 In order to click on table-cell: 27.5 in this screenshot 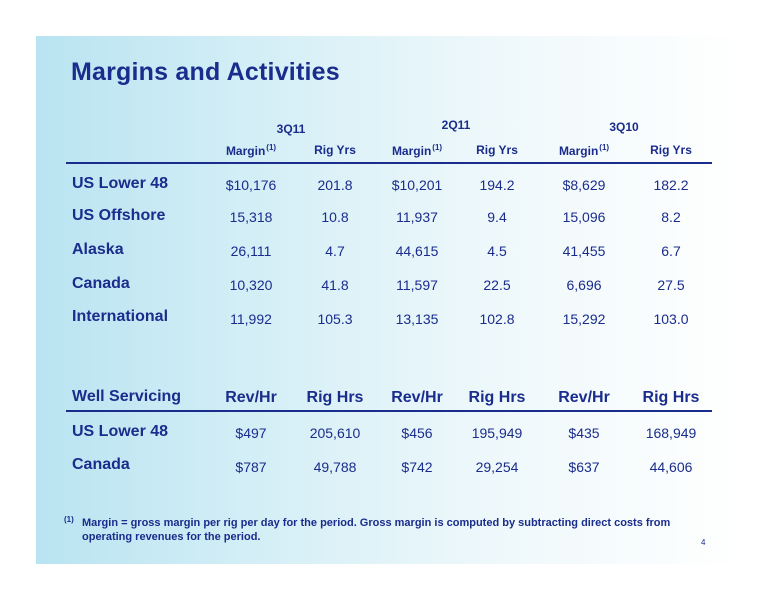, I will do `click(671, 285)`.